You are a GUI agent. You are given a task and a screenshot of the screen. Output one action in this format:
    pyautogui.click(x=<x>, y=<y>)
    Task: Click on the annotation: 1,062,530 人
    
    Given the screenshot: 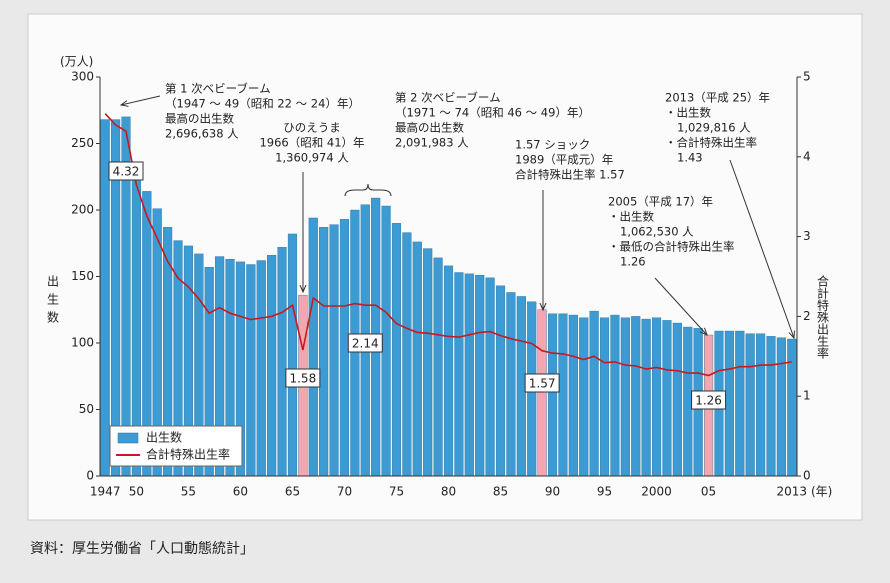 What is the action you would take?
    pyautogui.click(x=657, y=232)
    